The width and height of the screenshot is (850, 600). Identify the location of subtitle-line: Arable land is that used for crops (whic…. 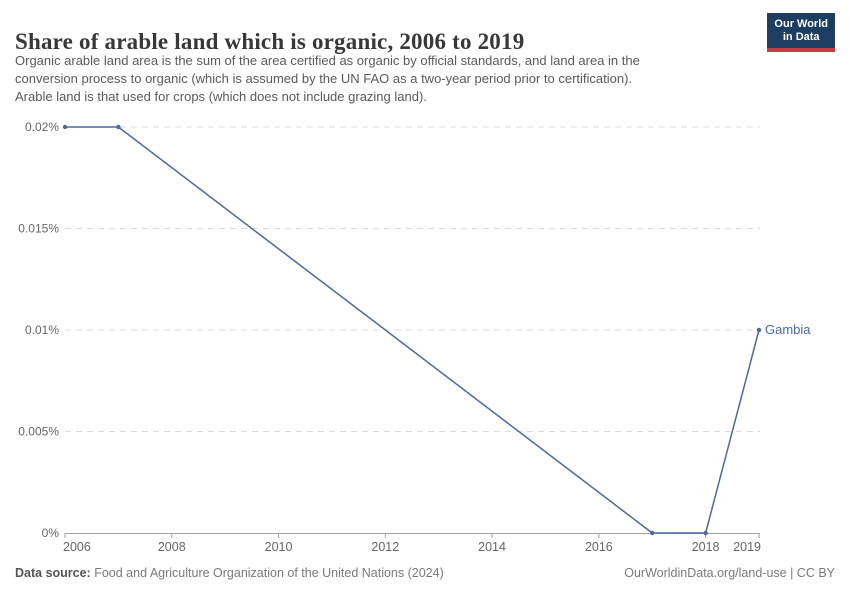
(221, 96).